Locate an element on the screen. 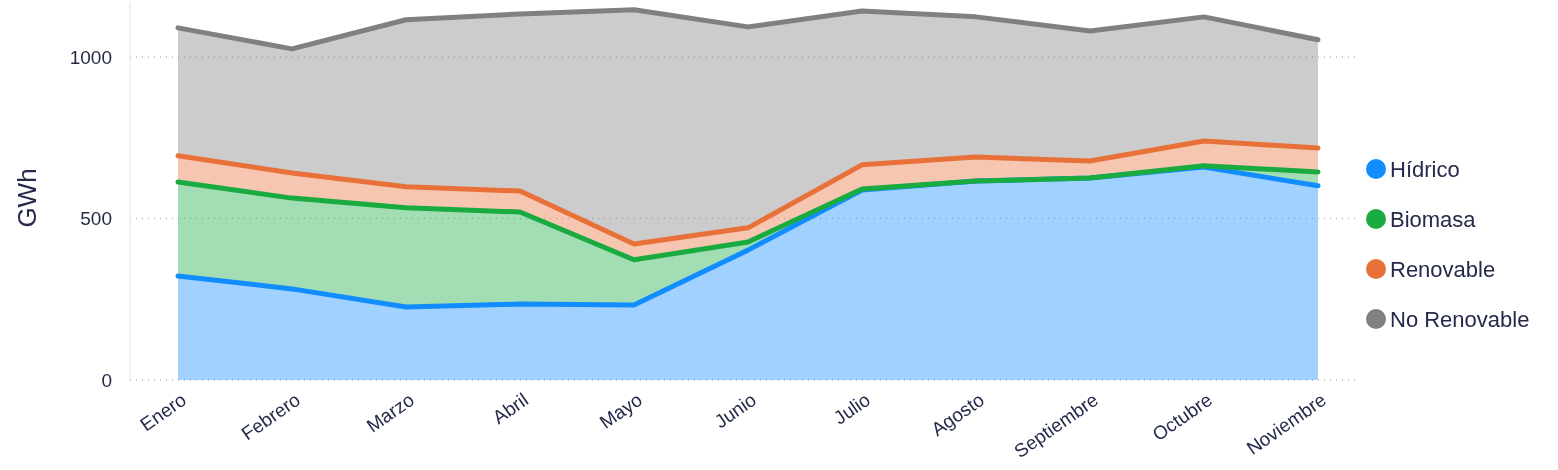 Image resolution: width=1558 pixels, height=470 pixels. y-tick-label: 500 is located at coordinates (96, 219).